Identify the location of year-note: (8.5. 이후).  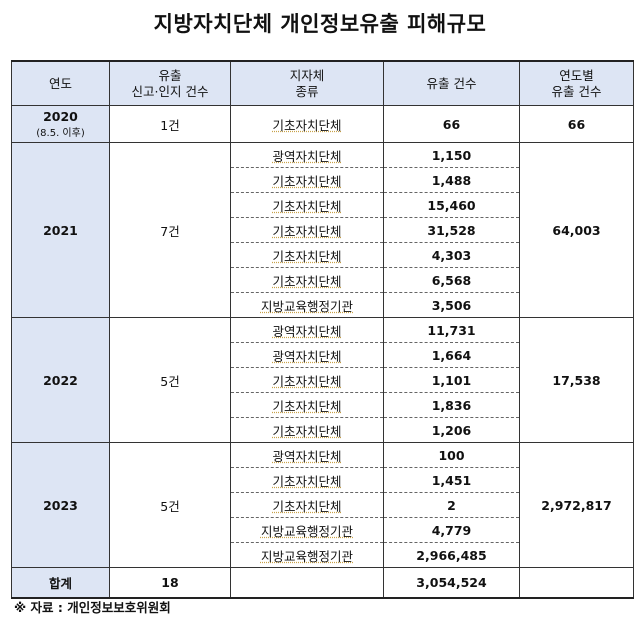
(60, 133).